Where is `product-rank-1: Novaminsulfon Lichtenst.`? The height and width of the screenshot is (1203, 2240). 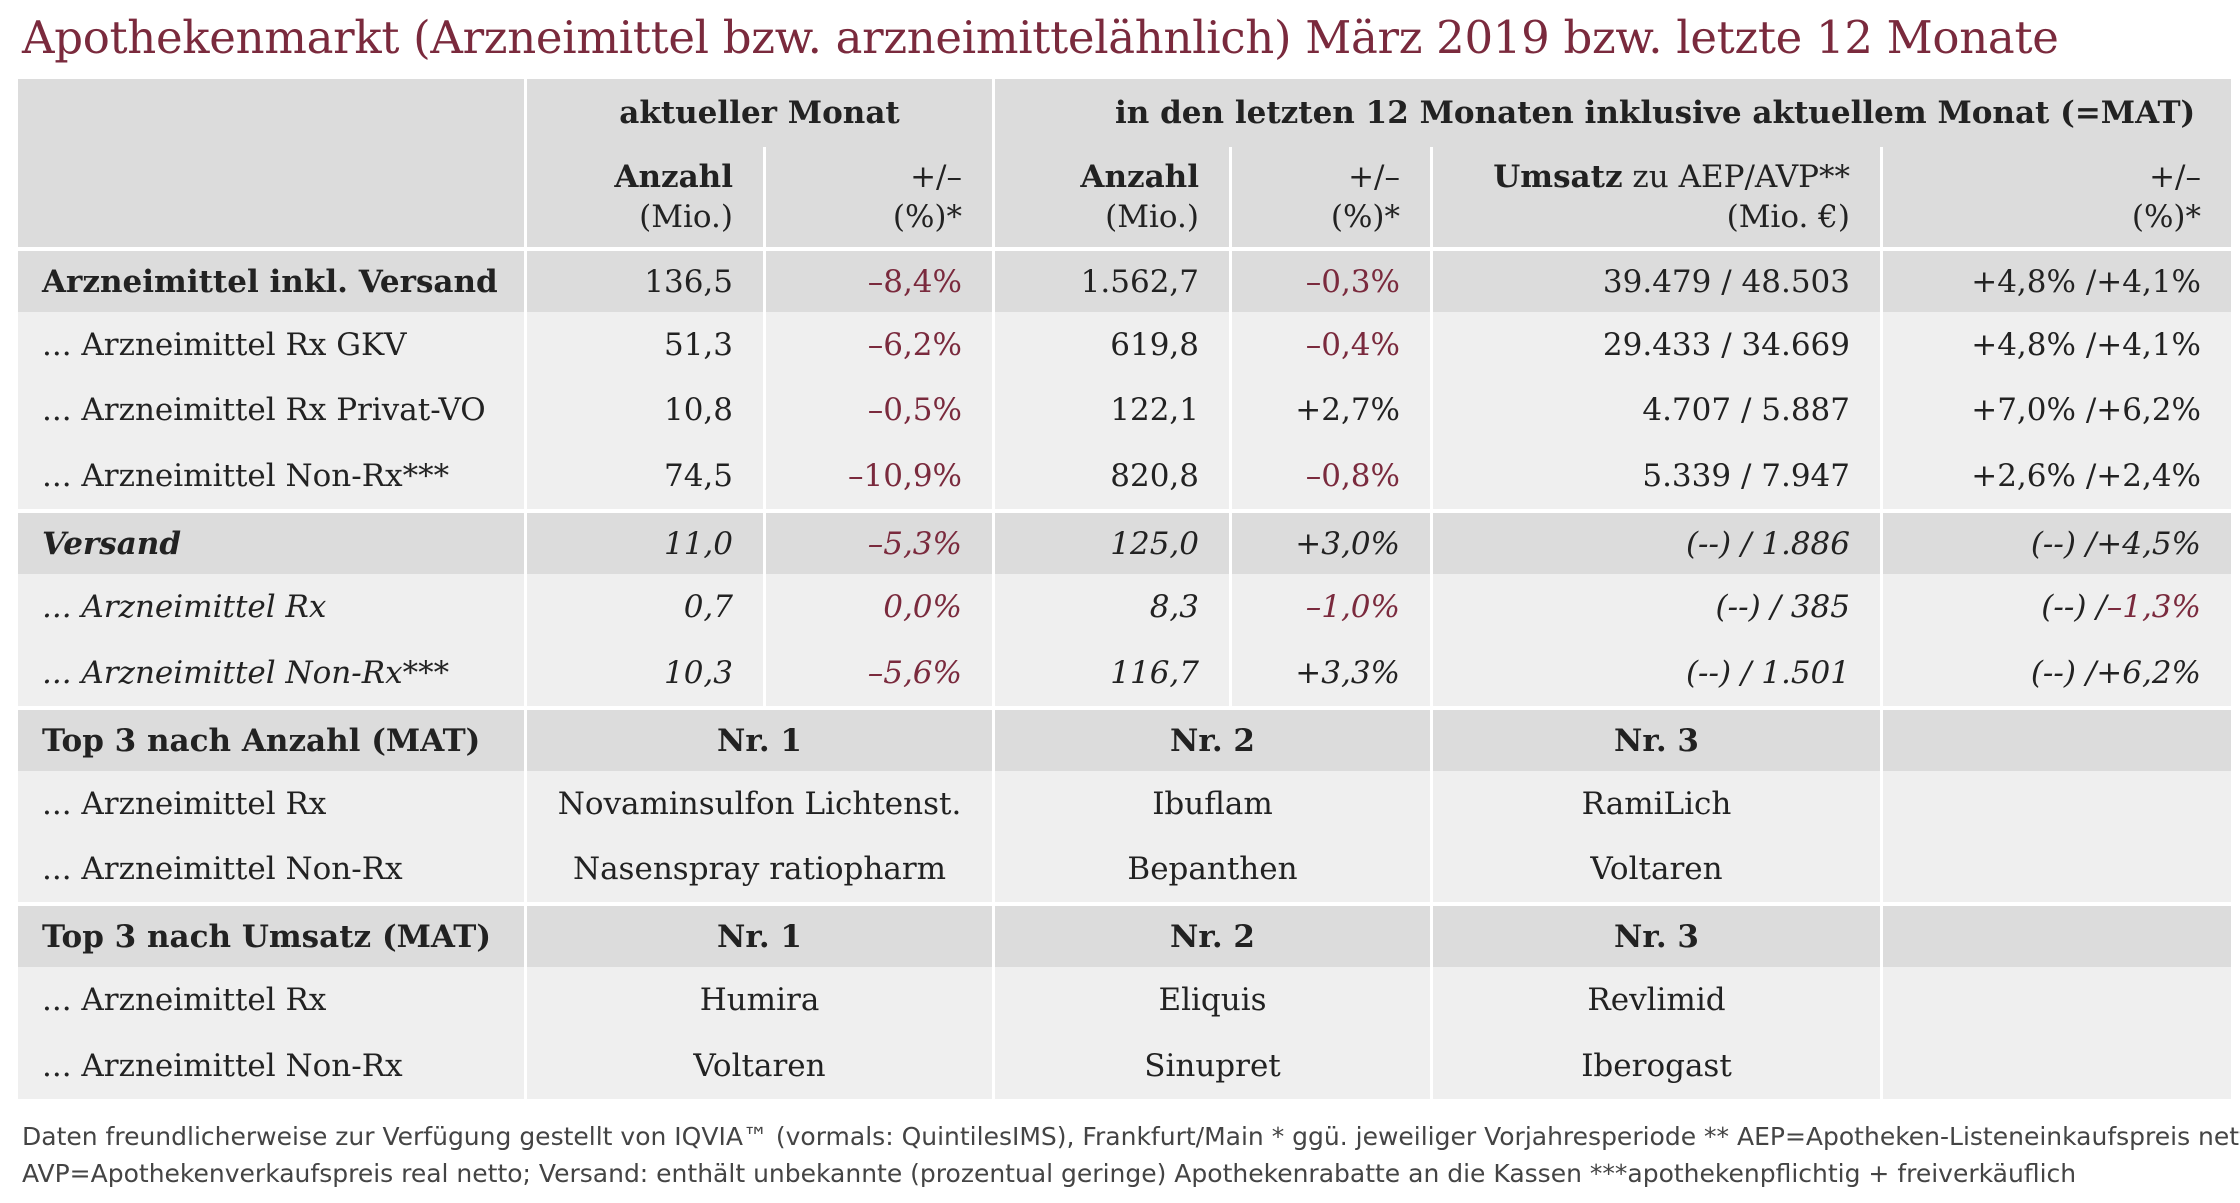 product-rank-1: Novaminsulfon Lichtenst. is located at coordinates (759, 803).